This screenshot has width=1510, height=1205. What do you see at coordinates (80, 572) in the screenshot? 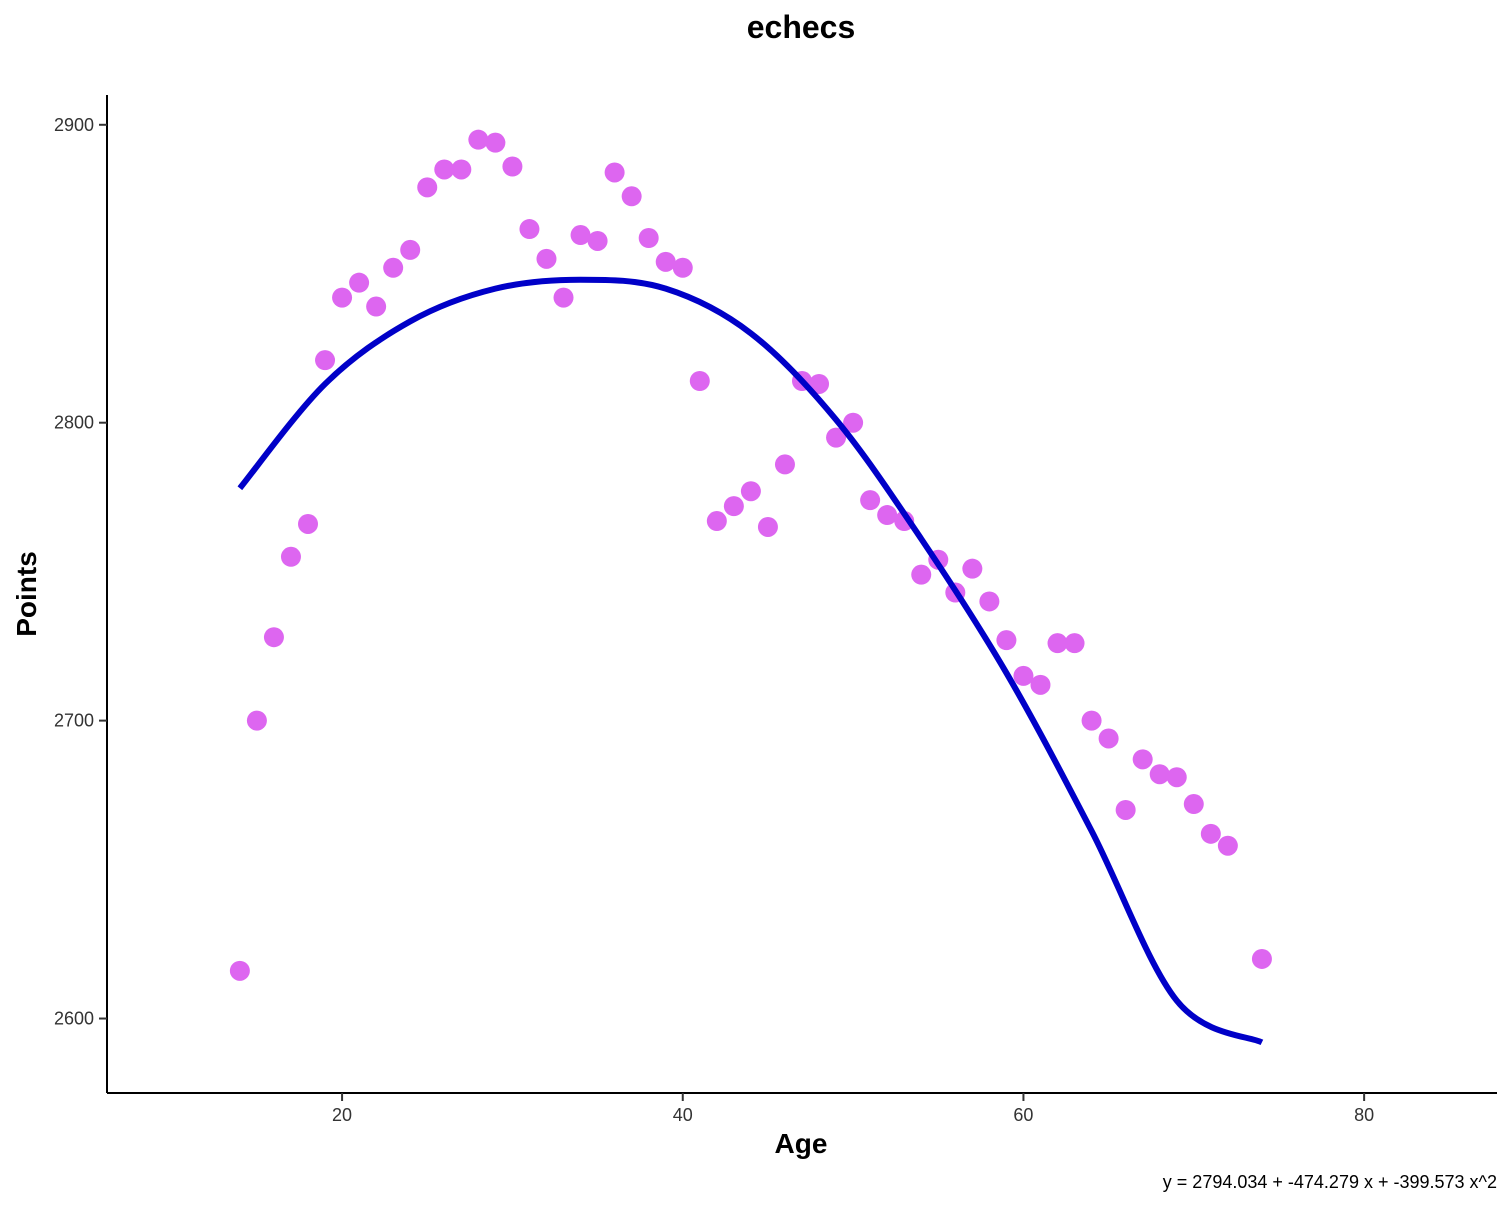
I see `y-axis-ticks: 2600 2700 2800 2900` at bounding box center [80, 572].